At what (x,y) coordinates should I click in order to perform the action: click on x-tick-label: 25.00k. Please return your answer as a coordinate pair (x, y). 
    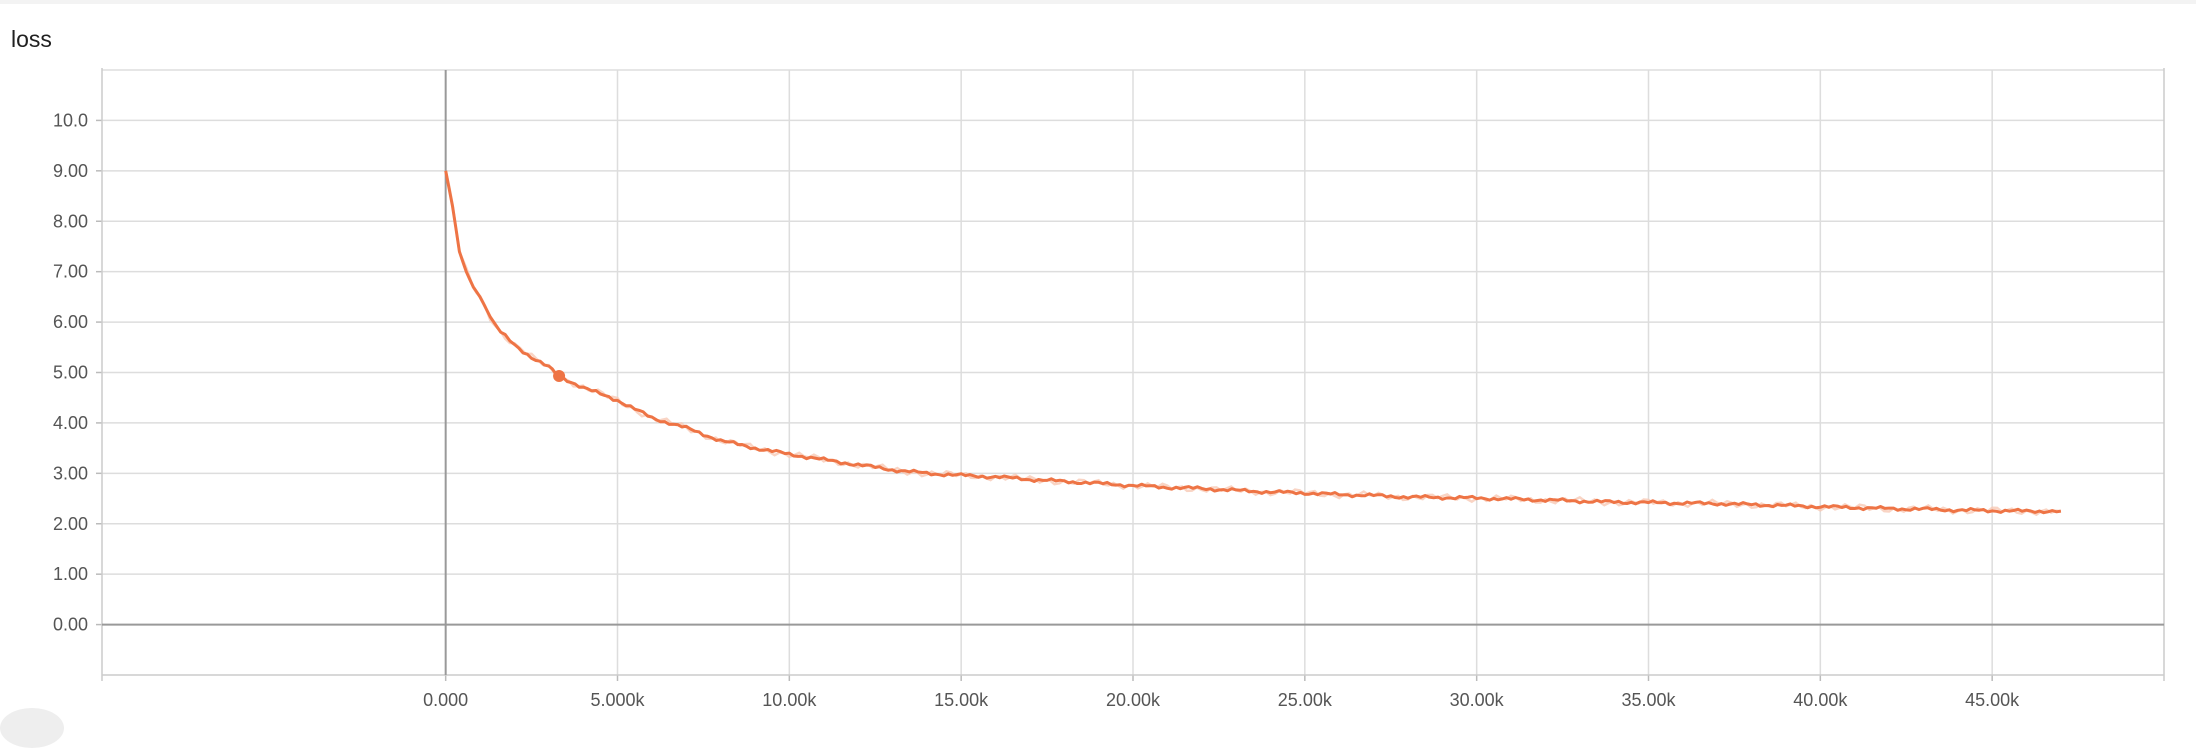
    Looking at the image, I should click on (1305, 700).